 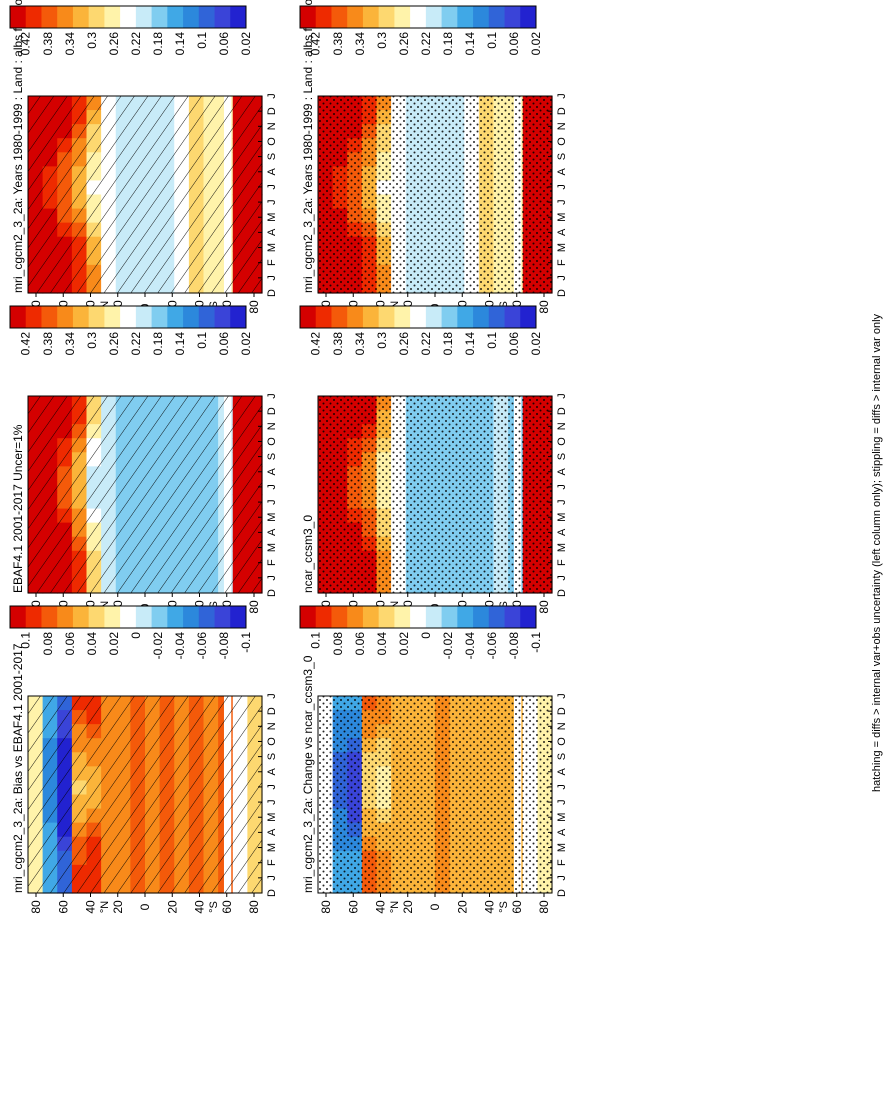 What do you see at coordinates (316, 344) in the screenshot?
I see `colorbar-tick-label: 0.42` at bounding box center [316, 344].